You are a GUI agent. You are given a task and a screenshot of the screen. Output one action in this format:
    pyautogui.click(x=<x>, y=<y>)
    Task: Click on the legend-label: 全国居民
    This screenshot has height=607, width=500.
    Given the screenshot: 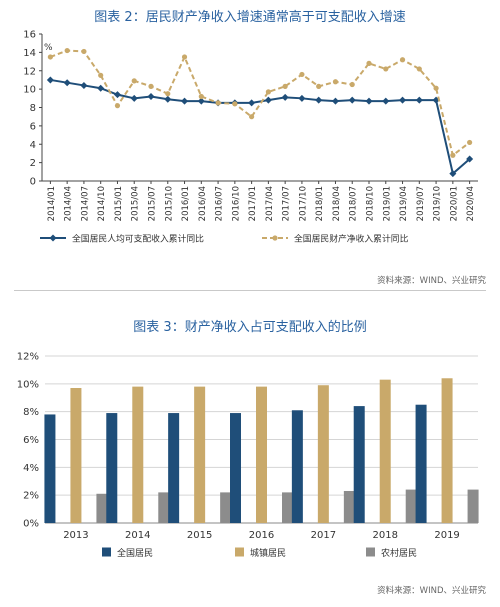 What is the action you would take?
    pyautogui.click(x=135, y=553)
    